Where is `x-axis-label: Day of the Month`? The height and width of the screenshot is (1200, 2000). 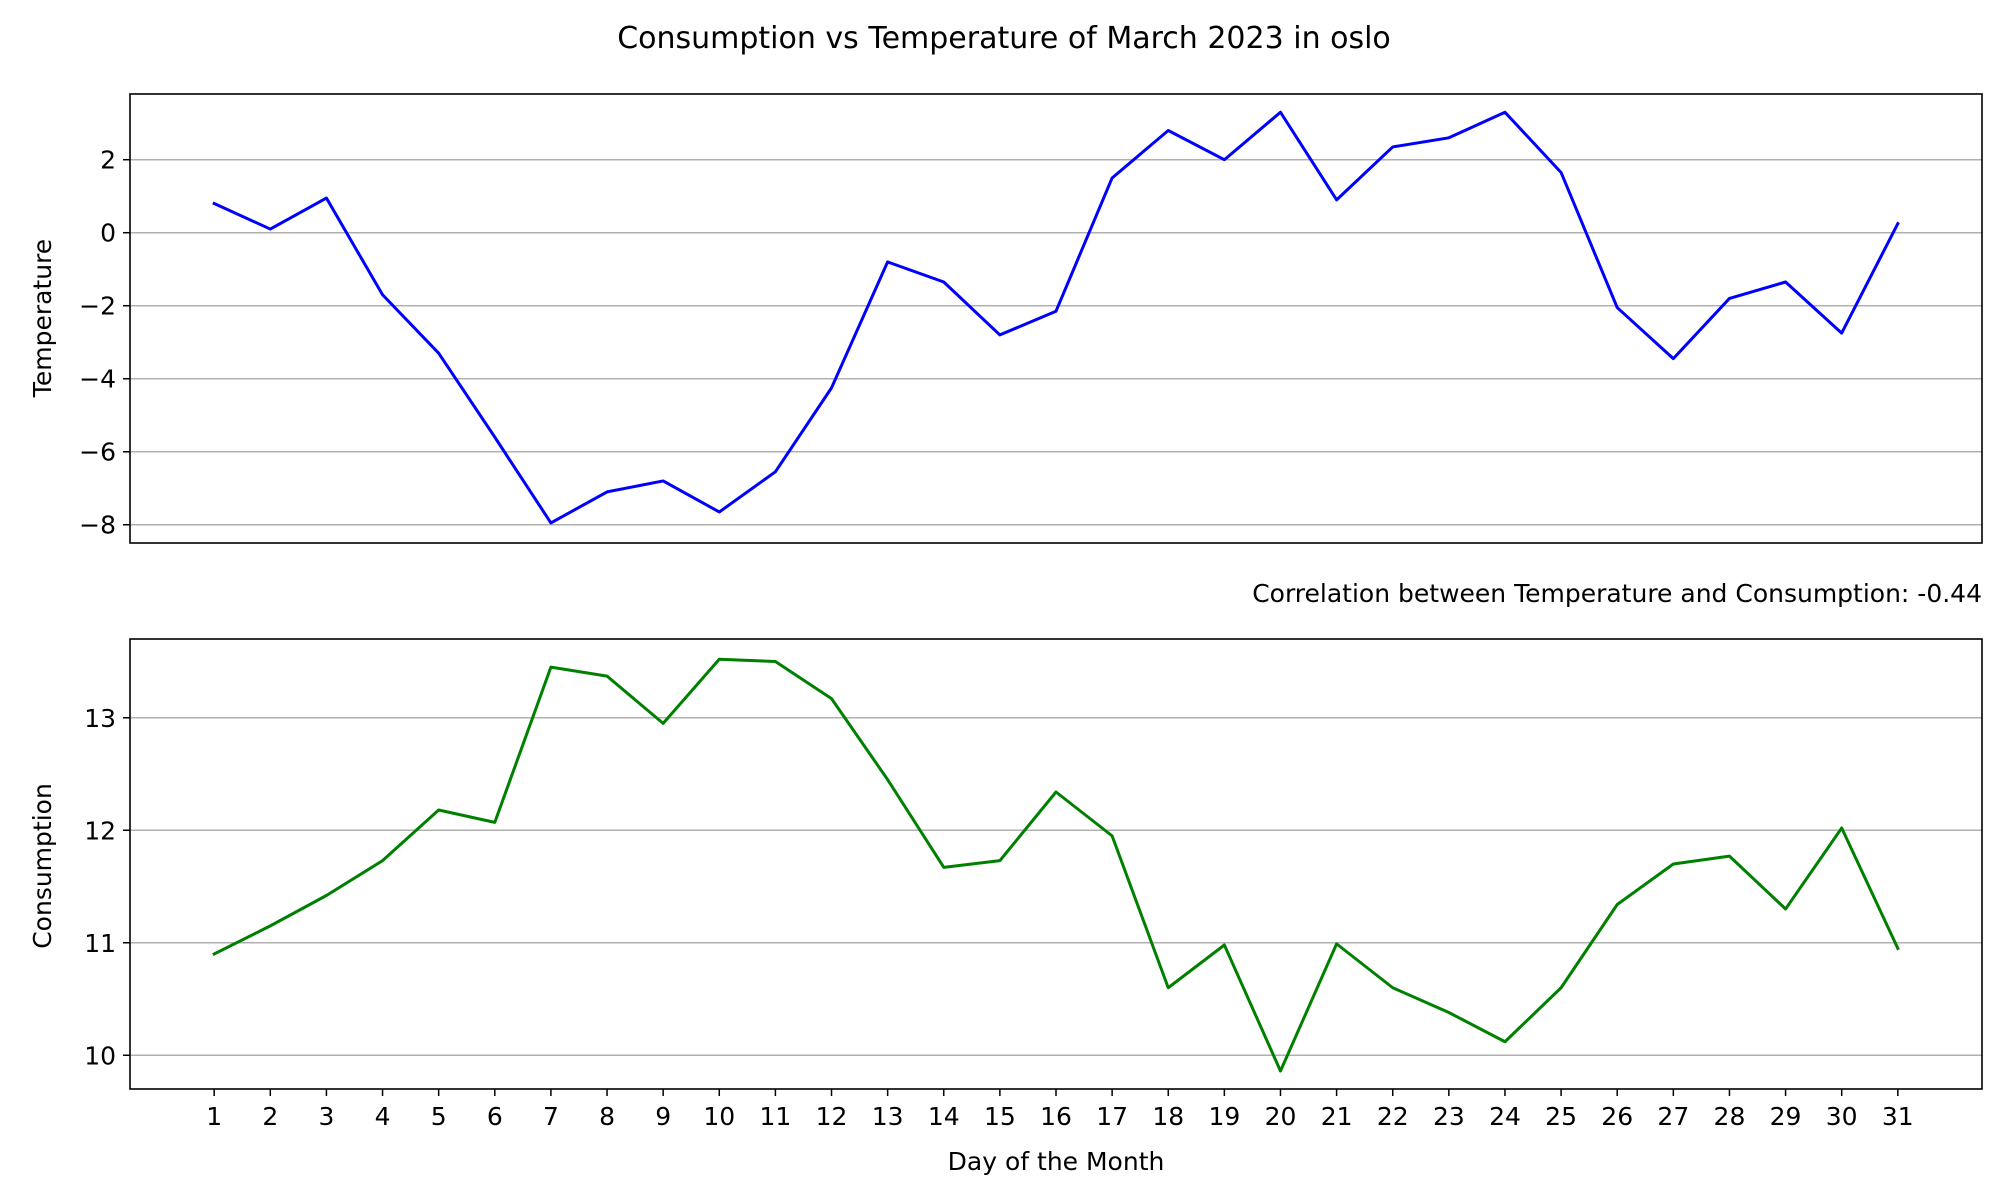
x-axis-label: Day of the Month is located at coordinates (1056, 1161).